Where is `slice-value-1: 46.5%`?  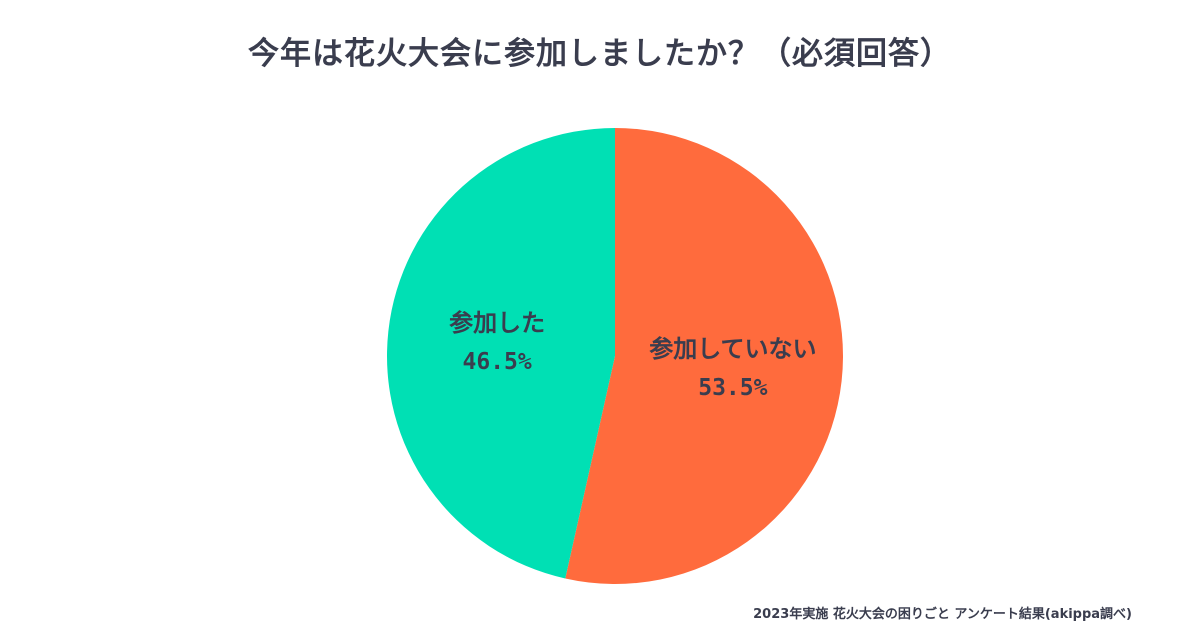 slice-value-1: 46.5% is located at coordinates (497, 362).